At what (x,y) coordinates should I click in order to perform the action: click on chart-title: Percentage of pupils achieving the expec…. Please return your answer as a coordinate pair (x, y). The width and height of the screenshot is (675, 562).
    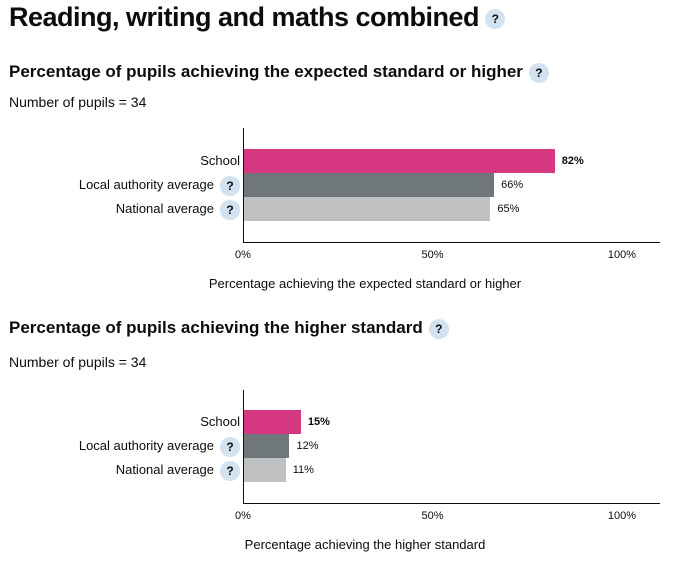
    Looking at the image, I should click on (279, 72).